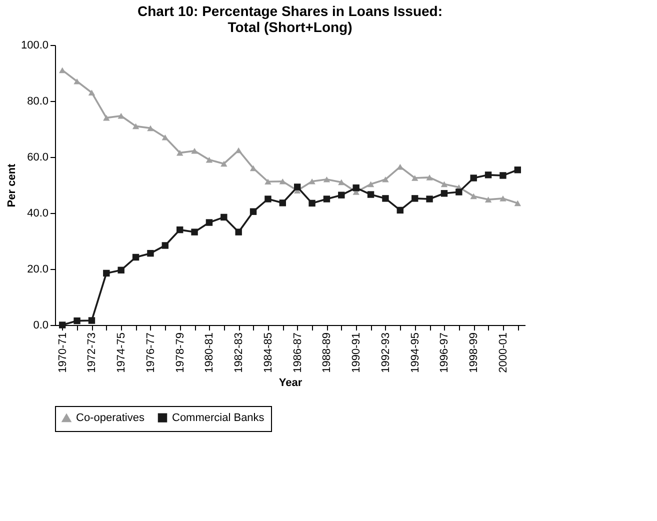  I want to click on y-tick-label: 40.0, so click(37, 214).